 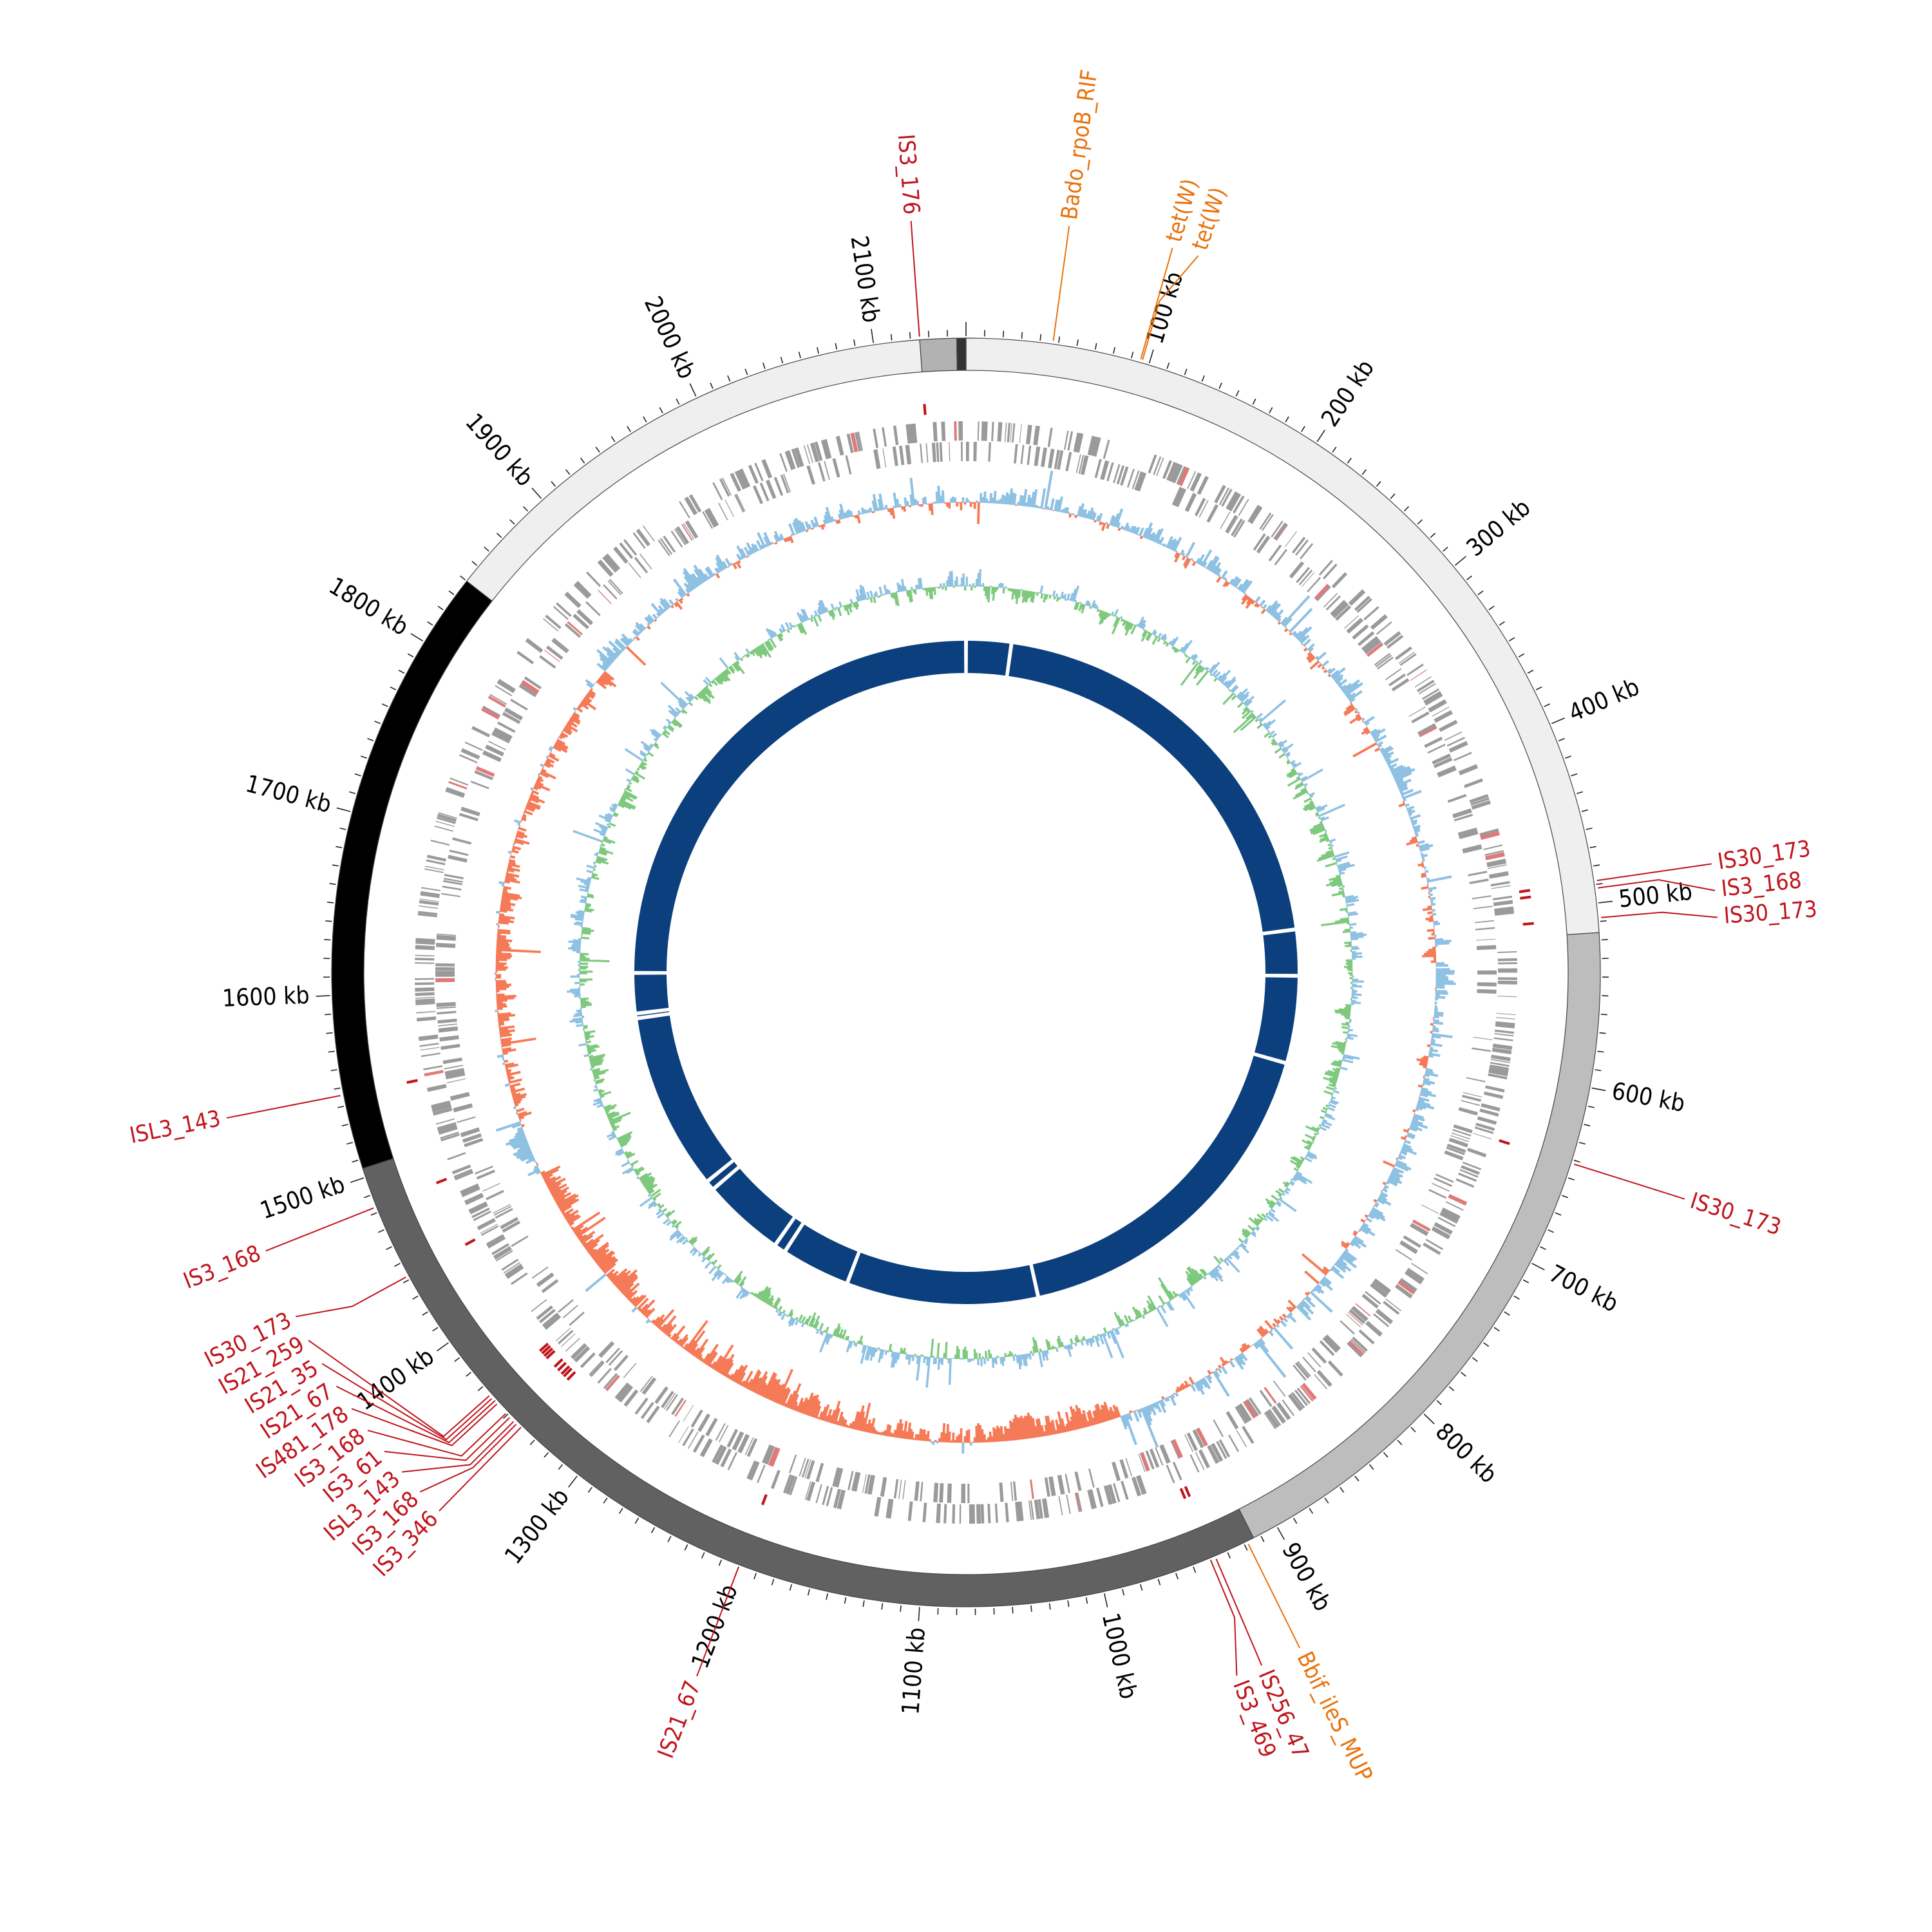 What do you see at coordinates (1335, 1717) in the screenshot?
I see `feature-label: Bbif_ileS_MUP` at bounding box center [1335, 1717].